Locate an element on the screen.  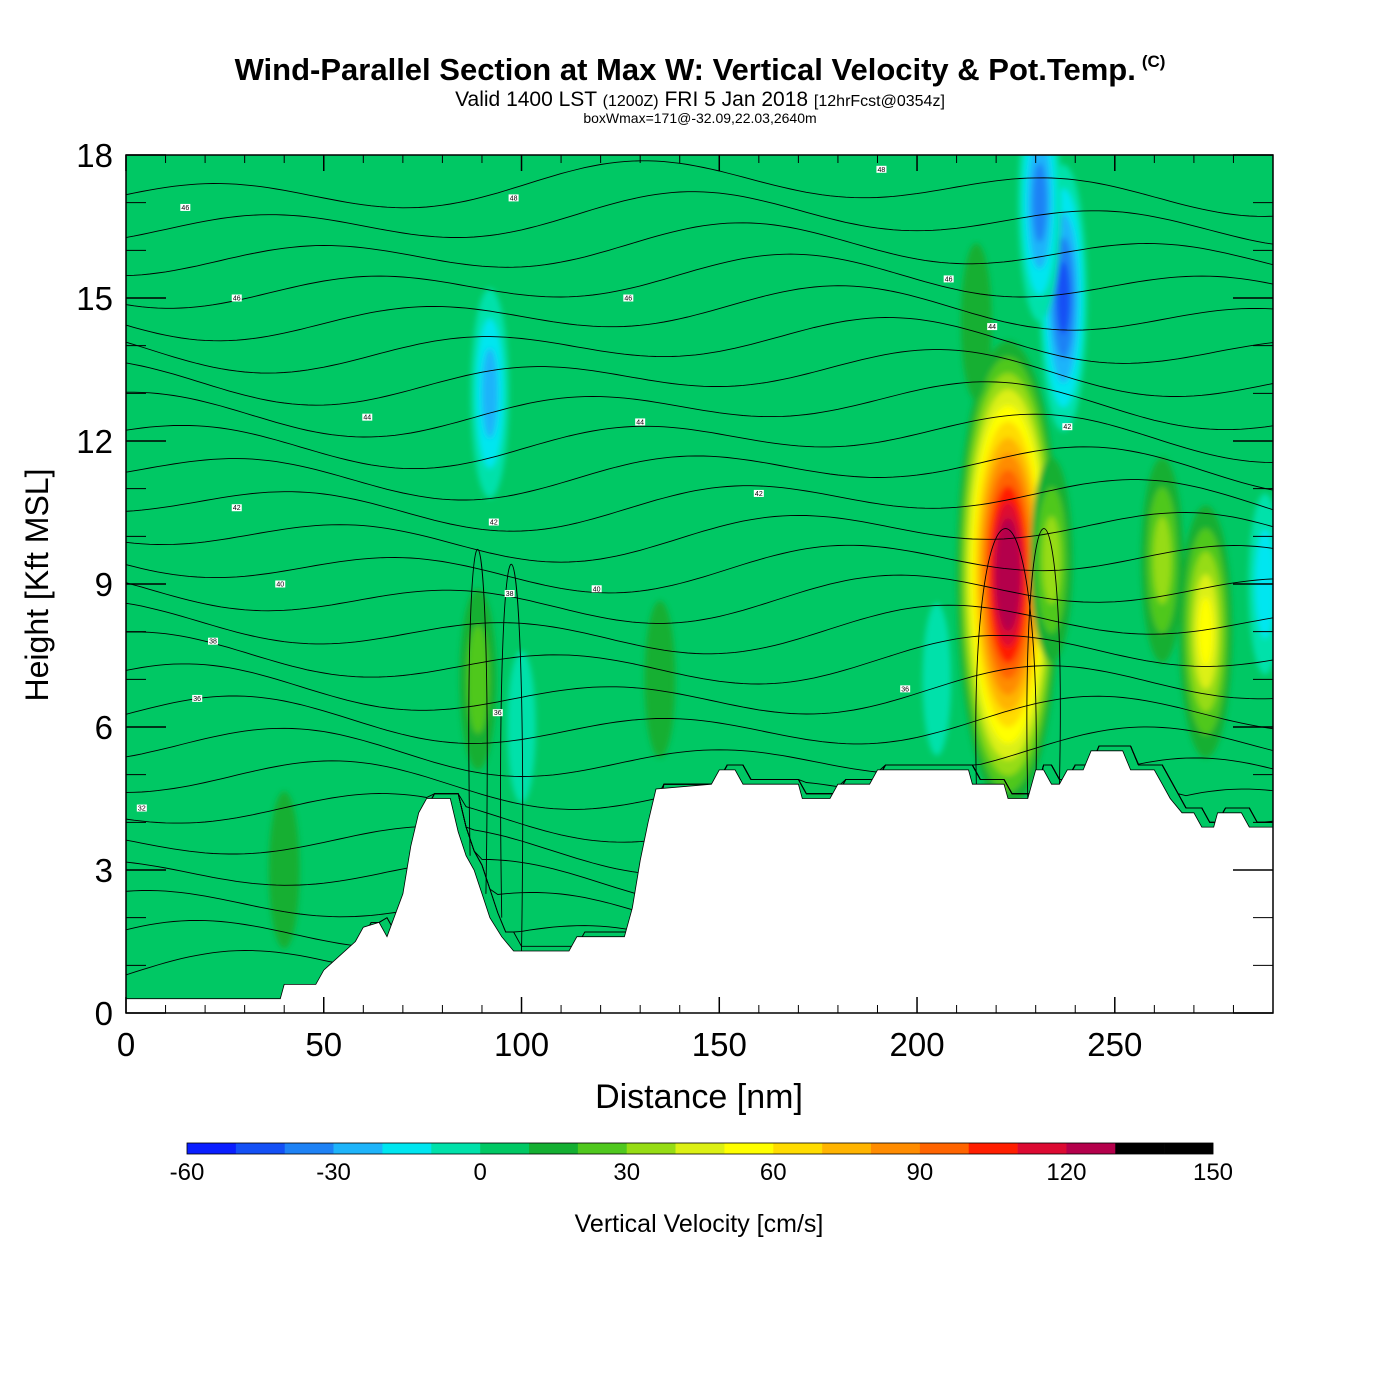
y-tick-label: 9 is located at coordinates (104, 584).